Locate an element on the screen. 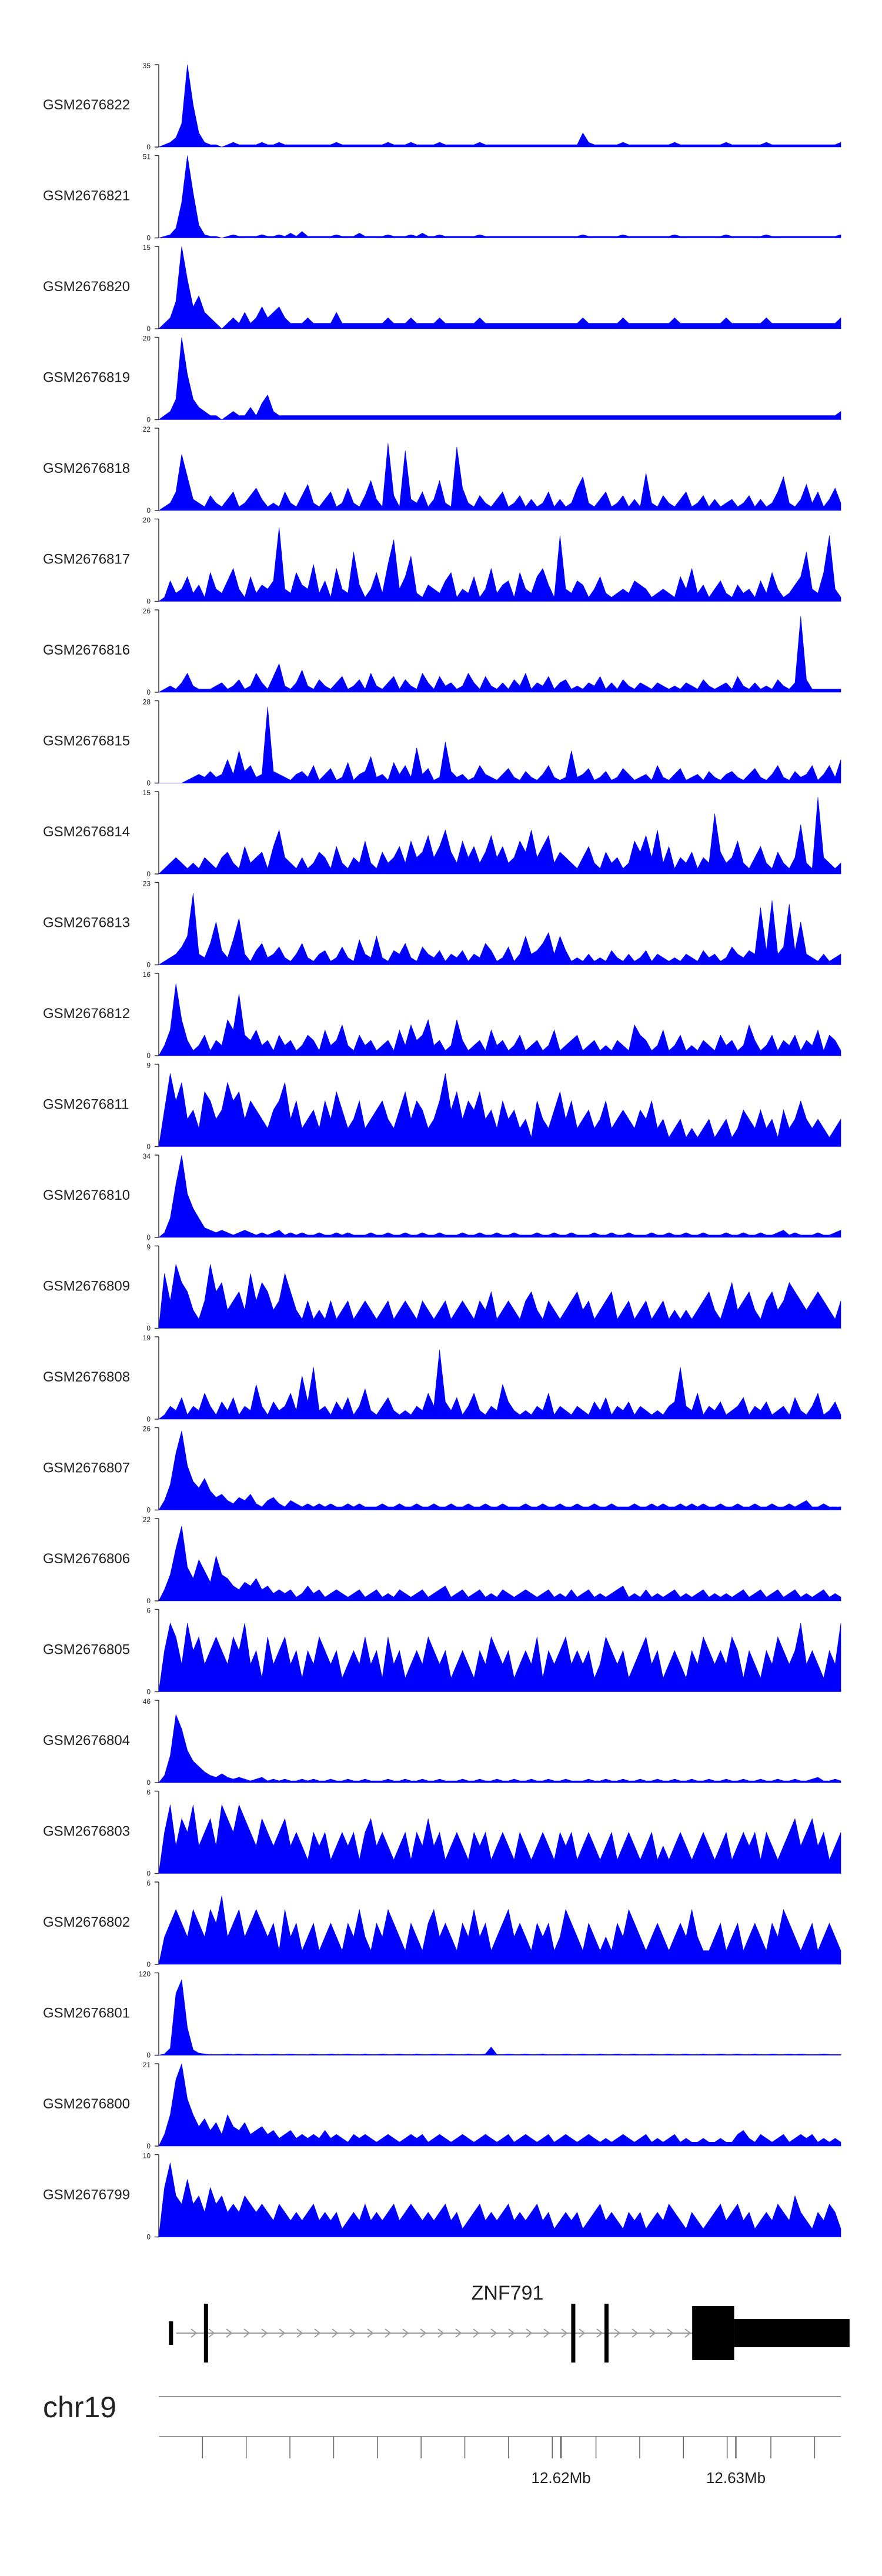  track-ymax-label: 28 is located at coordinates (147, 702).